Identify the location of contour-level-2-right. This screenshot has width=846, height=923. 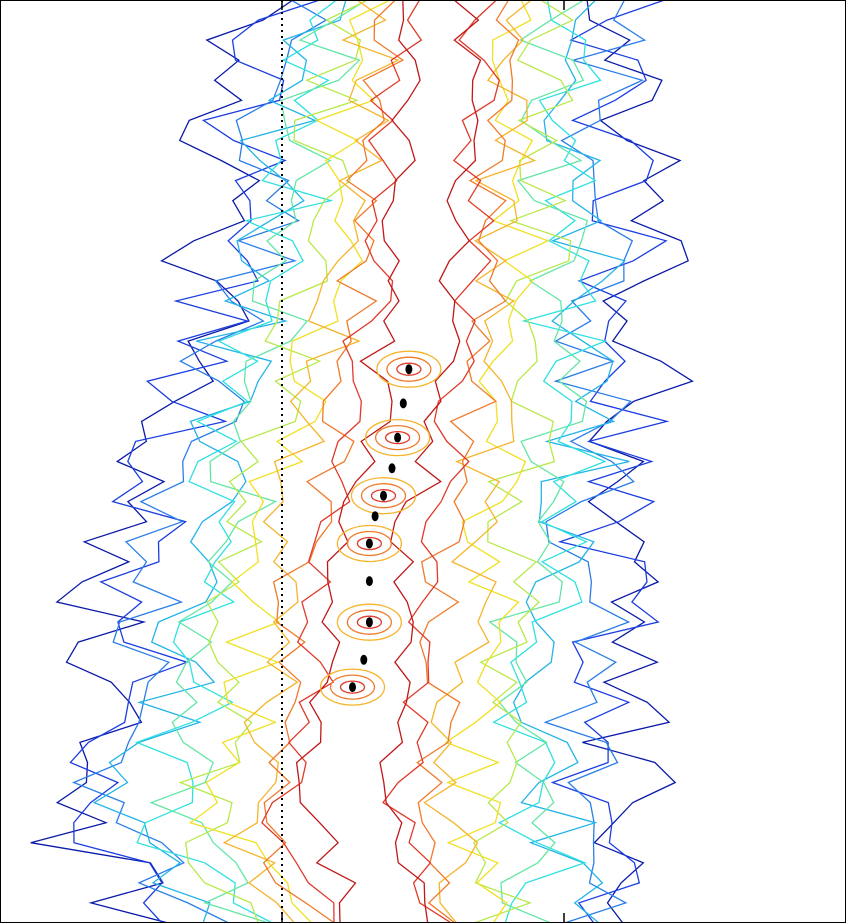
(610, 461).